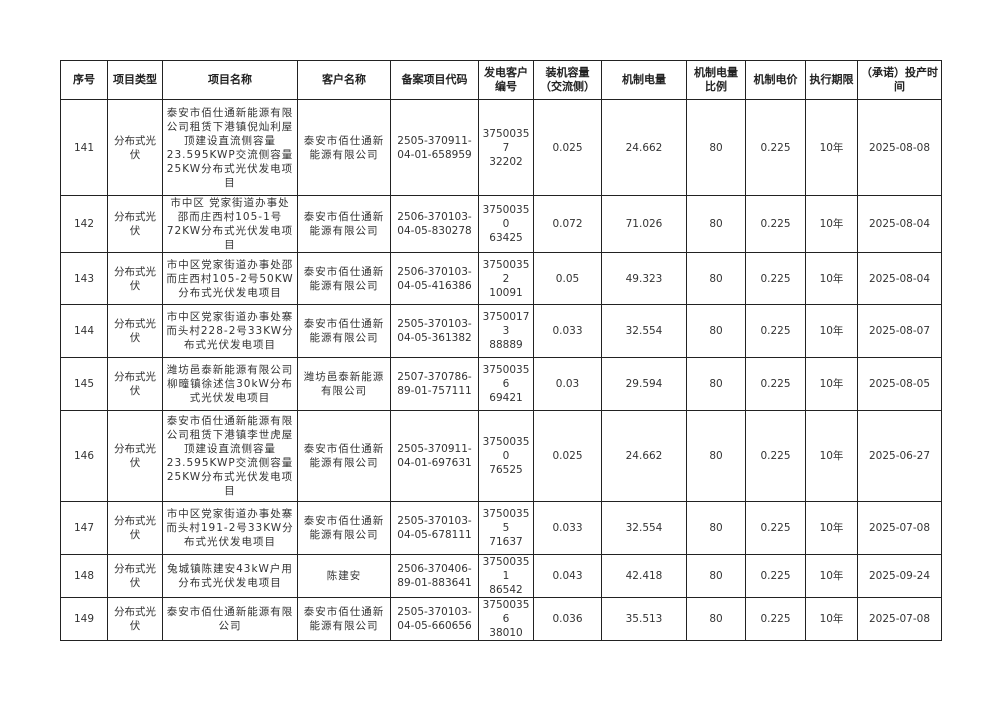 This screenshot has height=706, width=1000. What do you see at coordinates (899, 80) in the screenshot?
I see `header-commission-date: （承诺）投产时间` at bounding box center [899, 80].